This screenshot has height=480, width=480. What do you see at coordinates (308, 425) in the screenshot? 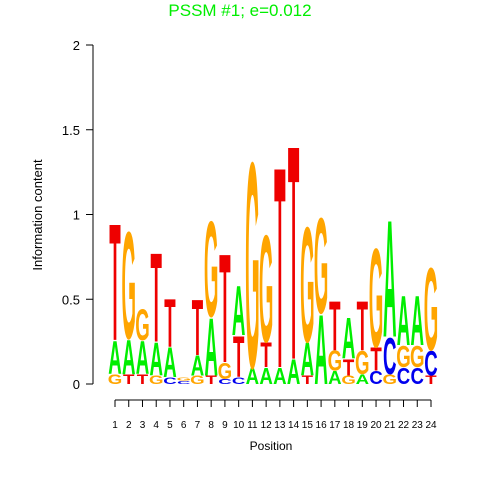
I see `x-tick-label: 15` at bounding box center [308, 425].